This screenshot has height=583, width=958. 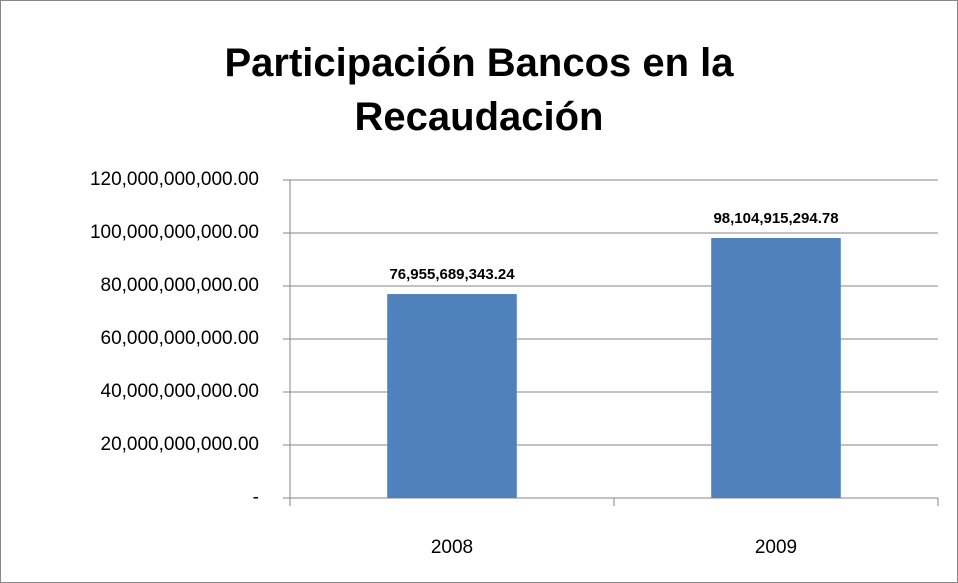 What do you see at coordinates (180, 338) in the screenshot?
I see `y-tick-label: 60,000,000,000.00` at bounding box center [180, 338].